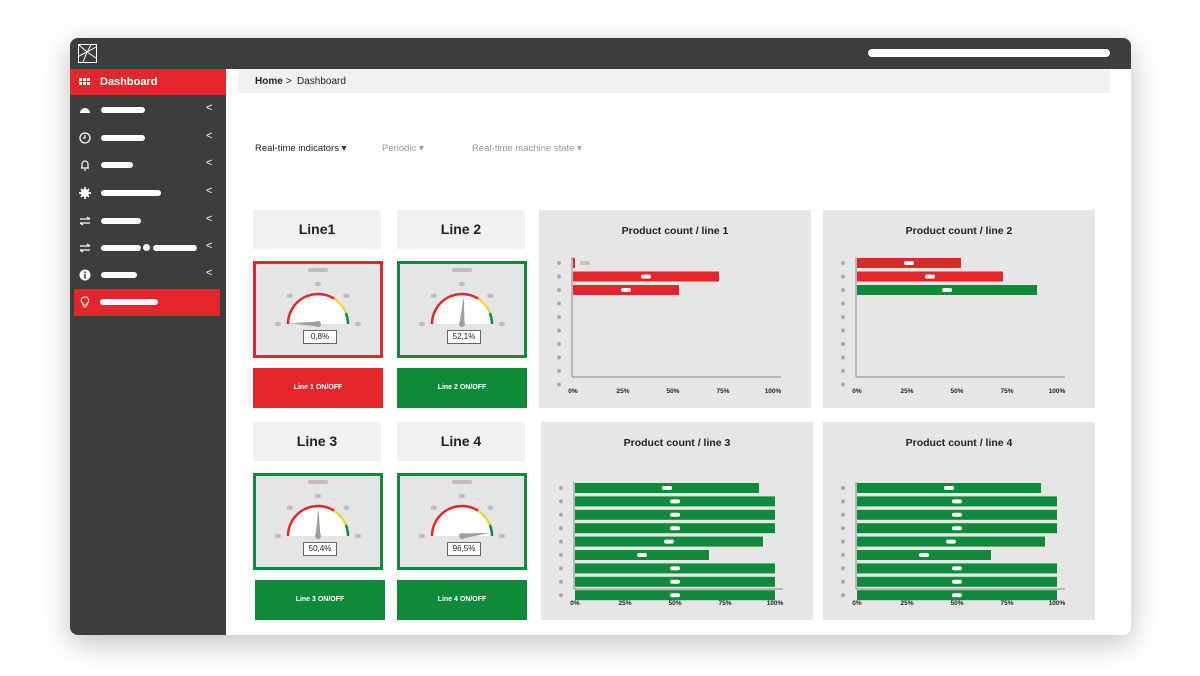 The width and height of the screenshot is (1200, 676). Describe the element at coordinates (85, 138) in the screenshot. I see `clock-icon` at that location.